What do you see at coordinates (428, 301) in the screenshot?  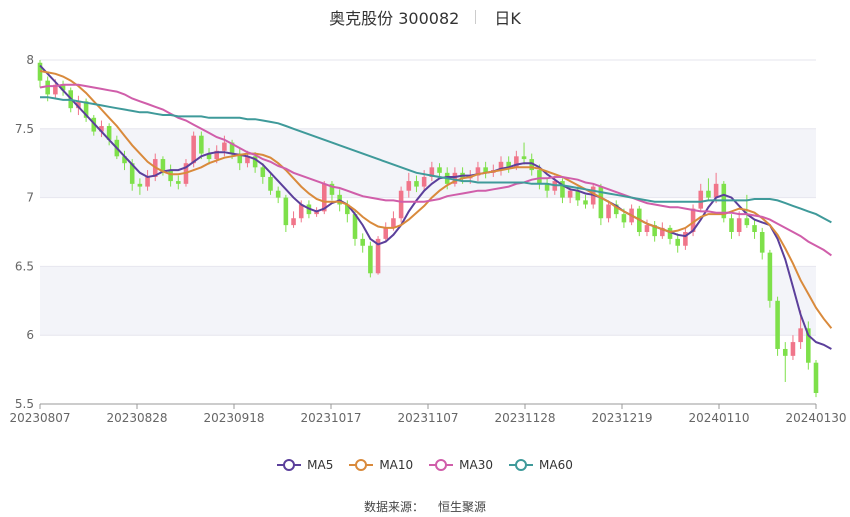 I see `grid-band` at bounding box center [428, 301].